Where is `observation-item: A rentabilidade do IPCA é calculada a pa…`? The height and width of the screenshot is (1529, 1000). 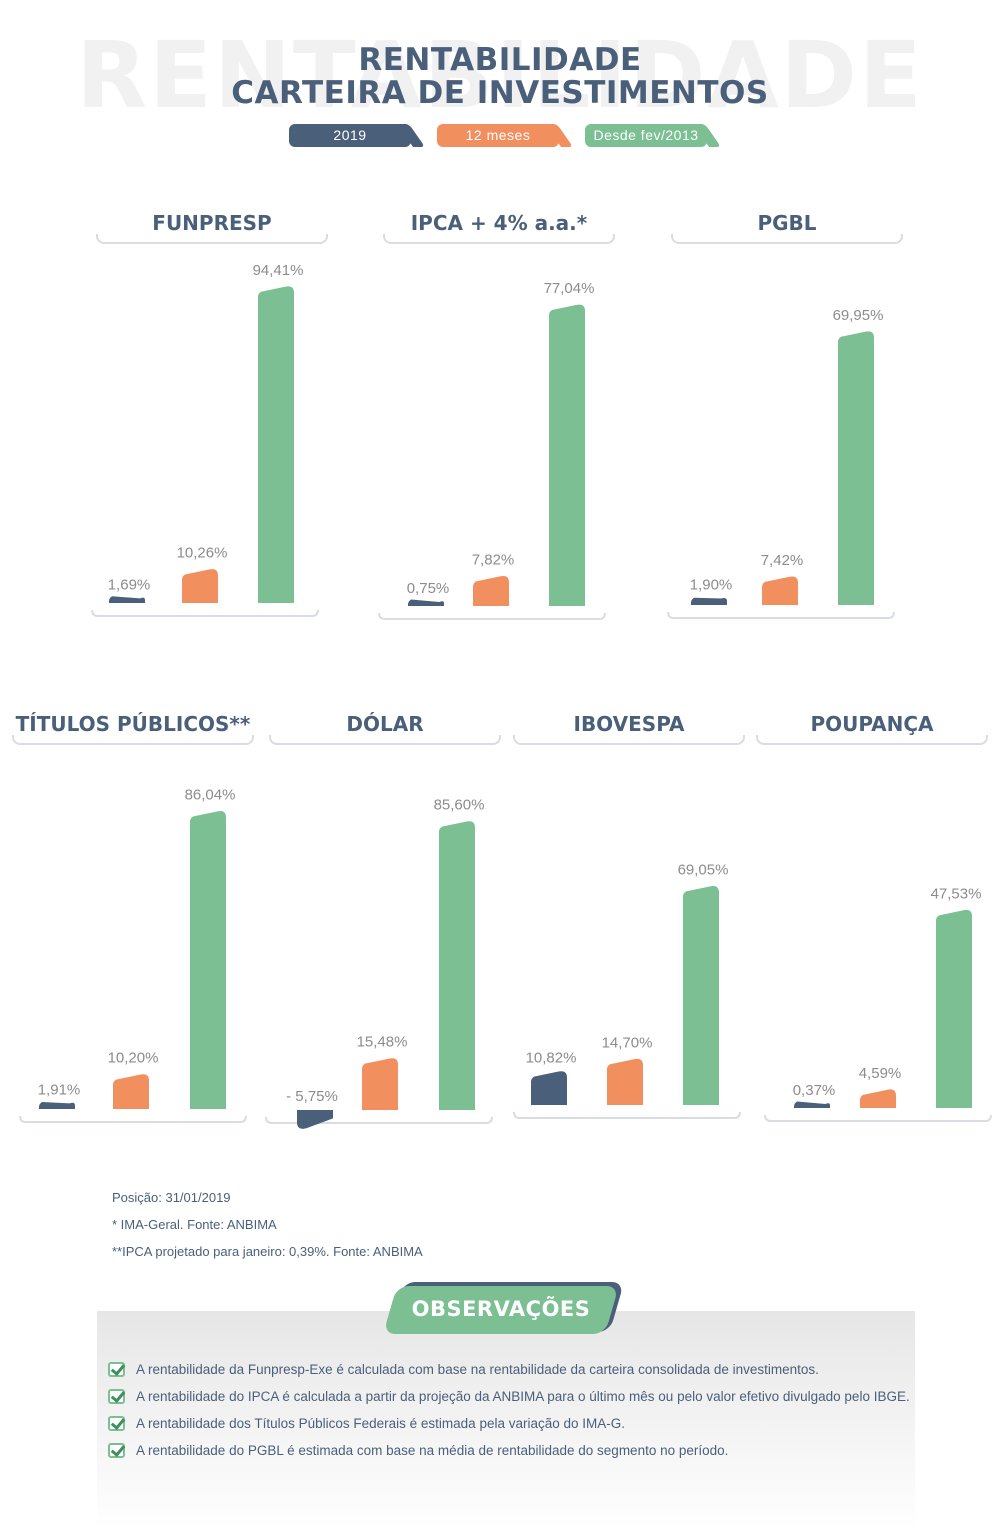
observation-item: A rentabilidade do IPCA é calculada a pa… is located at coordinates (509, 1396).